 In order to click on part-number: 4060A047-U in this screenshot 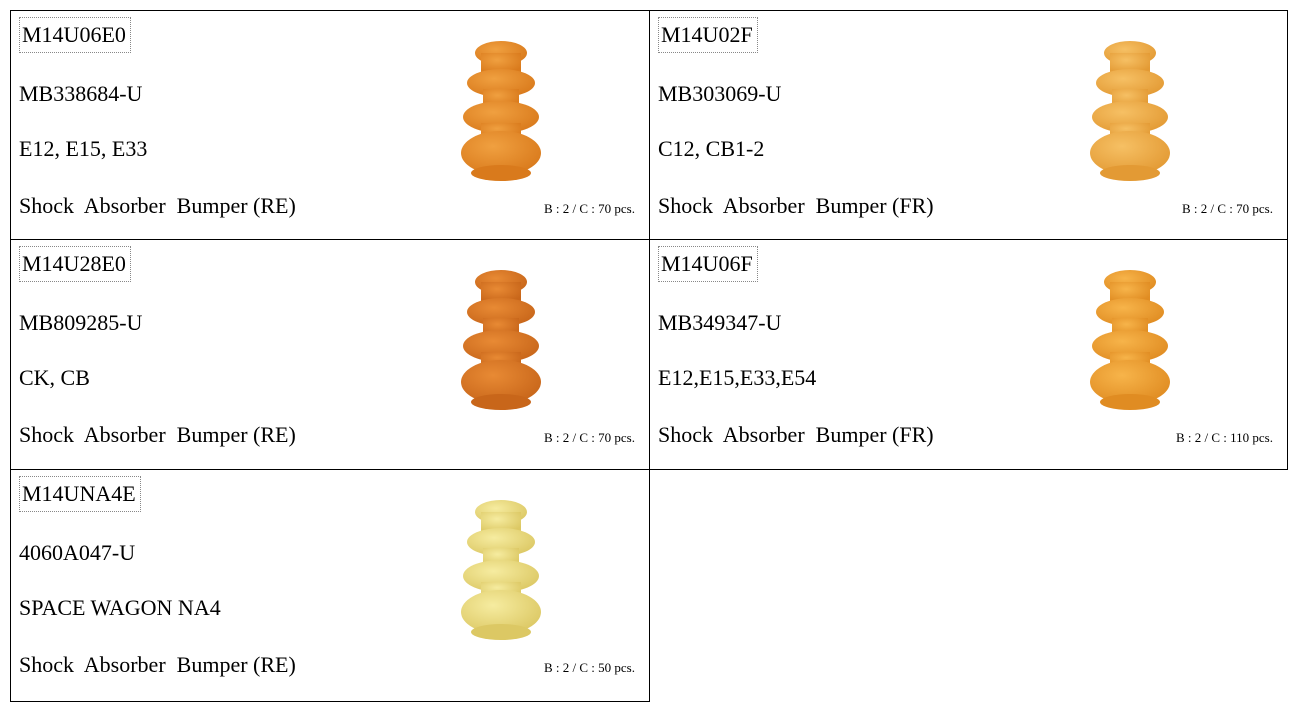, I will do `click(77, 552)`.